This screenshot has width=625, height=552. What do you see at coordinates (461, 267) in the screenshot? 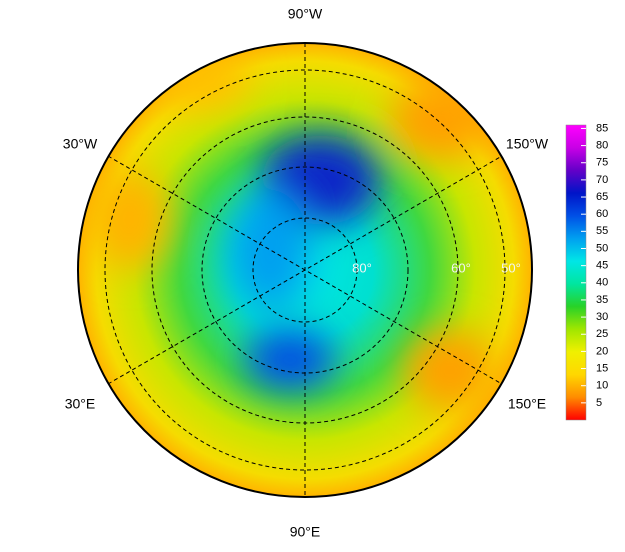
I see `latitude-label: 60°` at bounding box center [461, 267].